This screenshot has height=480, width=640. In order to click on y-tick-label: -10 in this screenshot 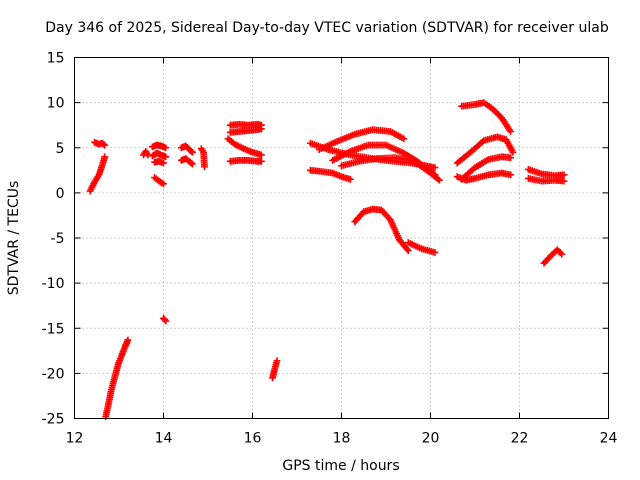, I will do `click(53, 284)`.